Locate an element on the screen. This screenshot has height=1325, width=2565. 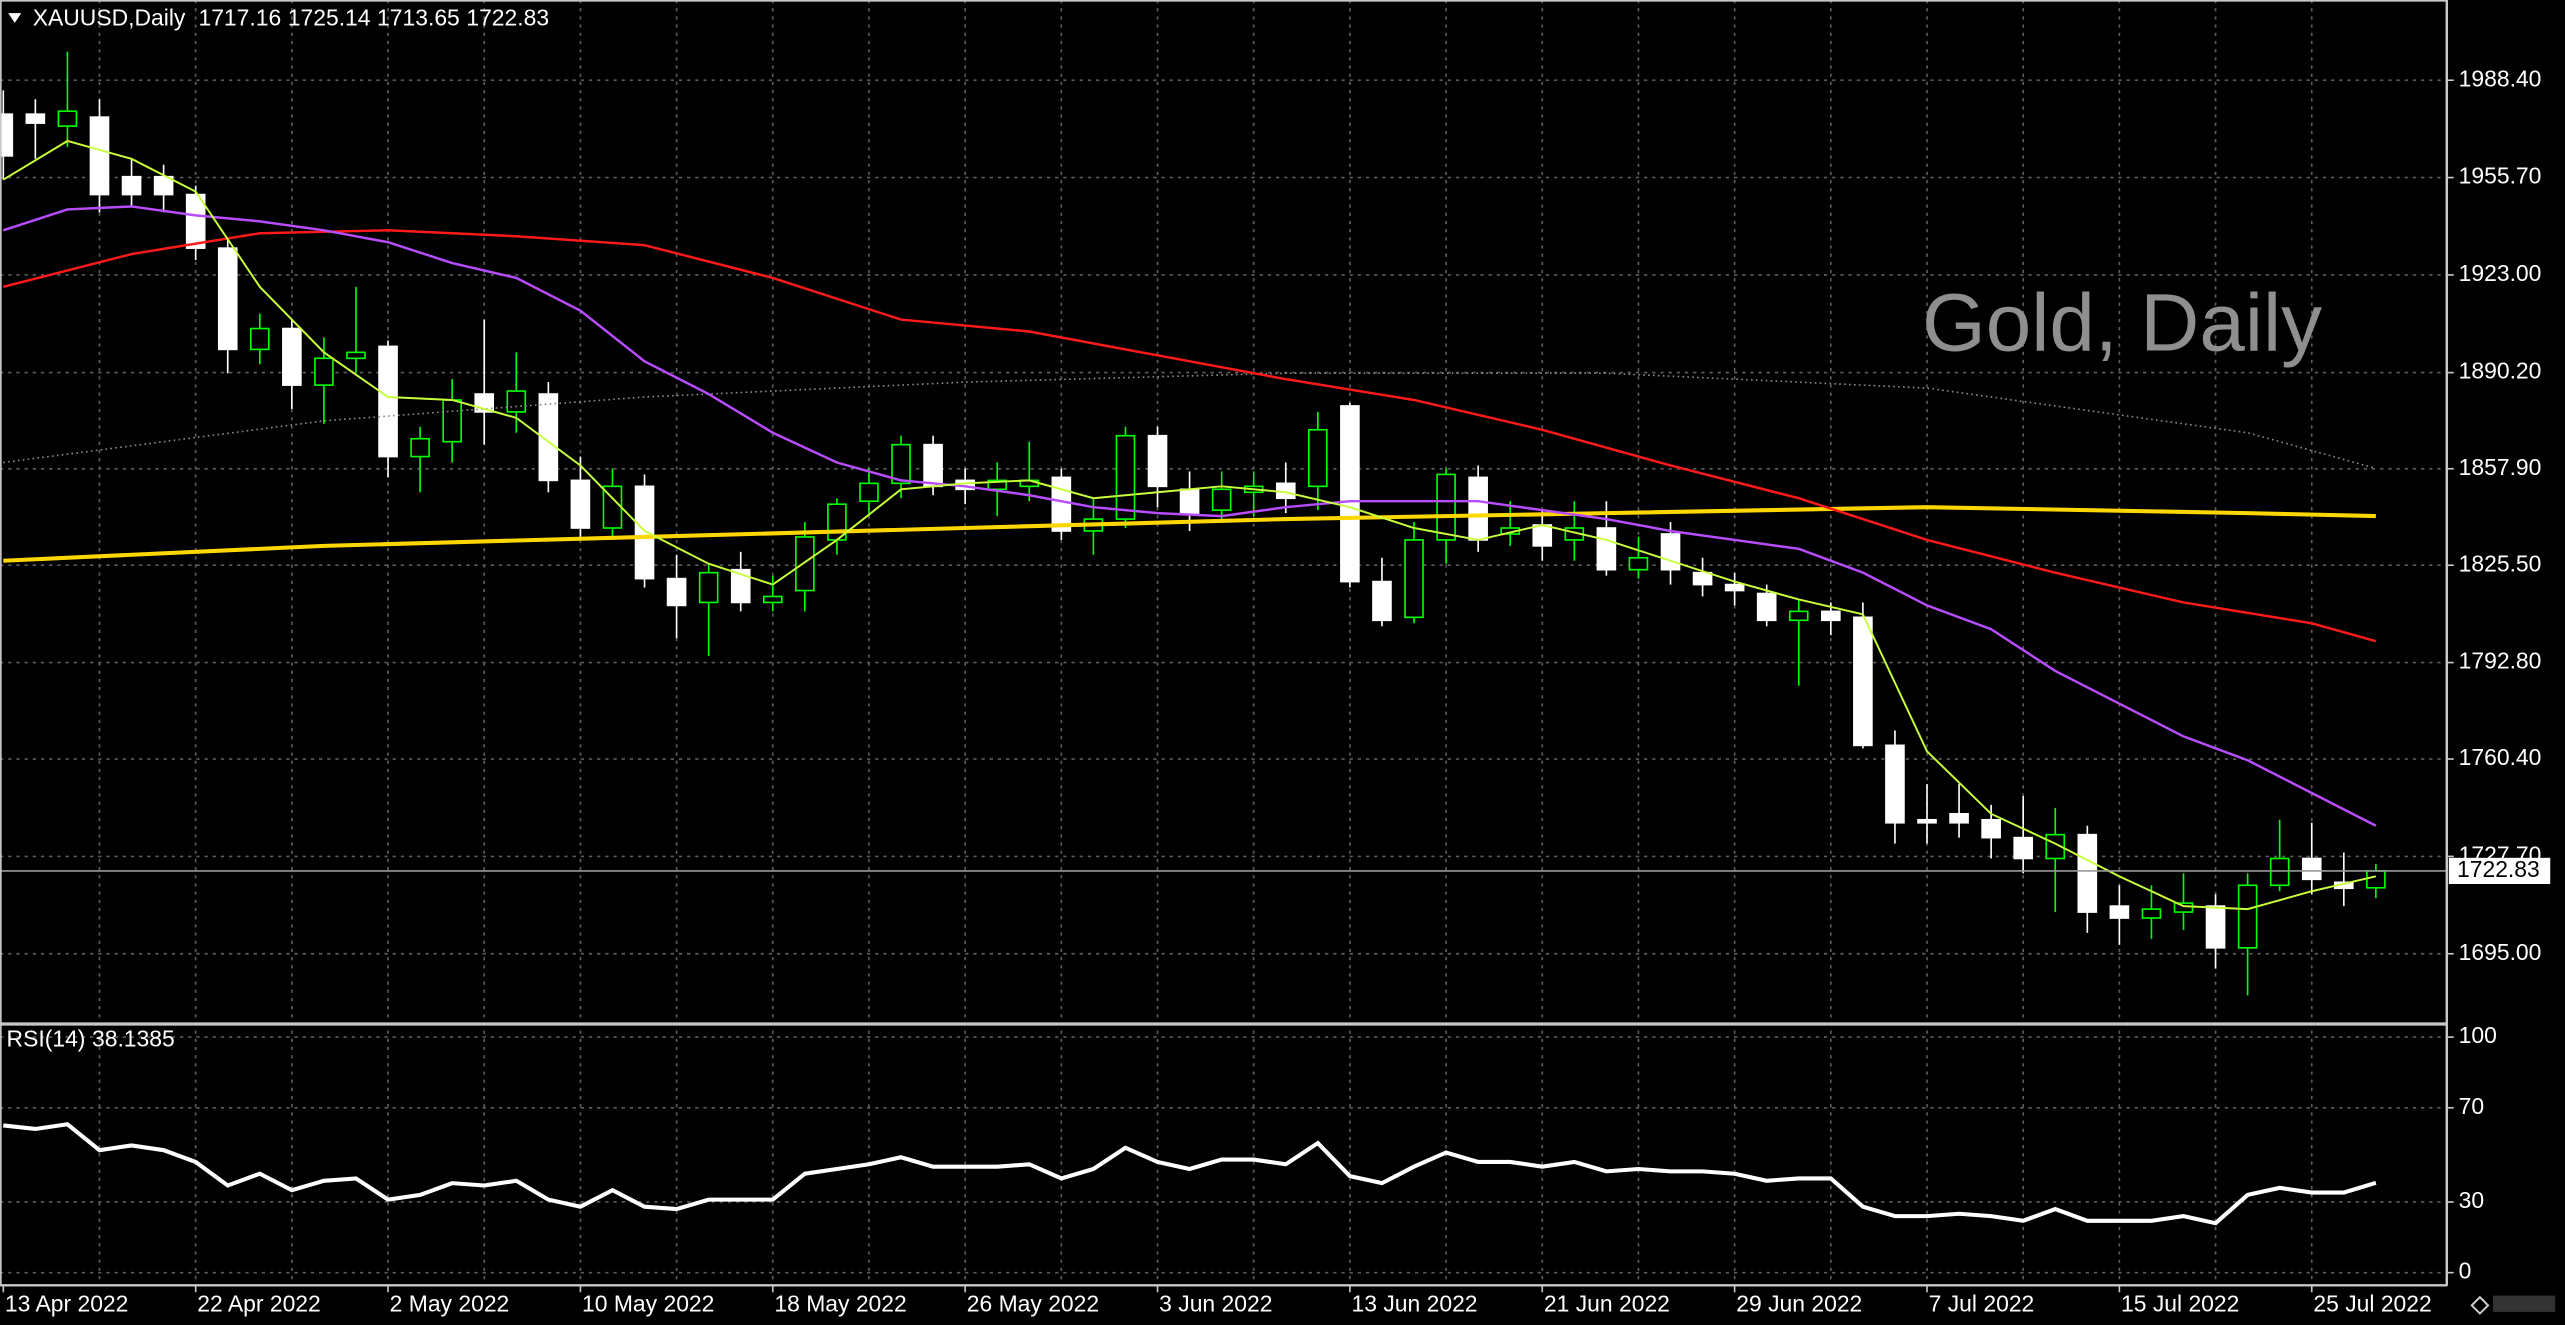
watermark: Gold, Daily is located at coordinates (2122, 322).